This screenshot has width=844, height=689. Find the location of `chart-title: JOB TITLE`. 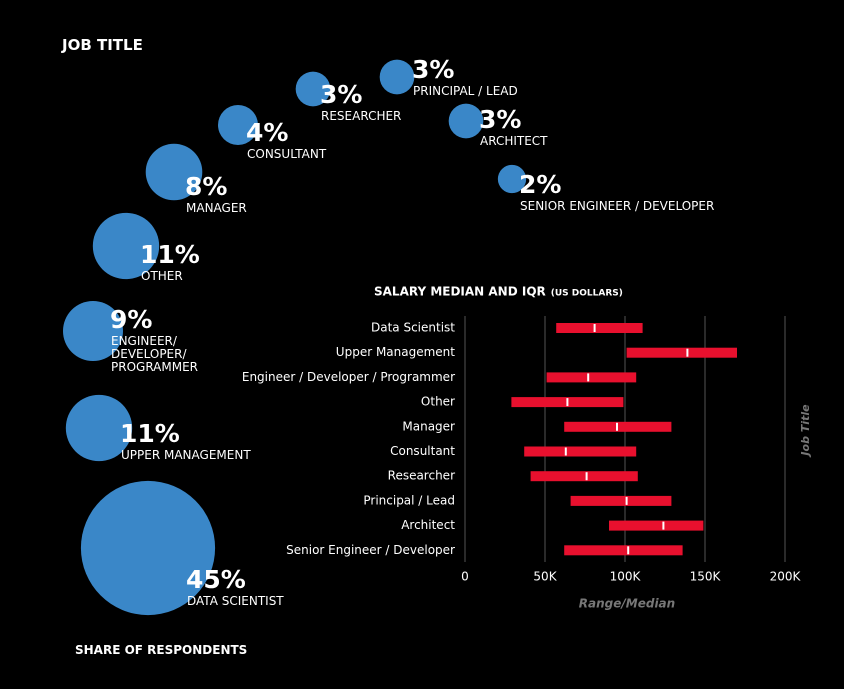

chart-title: JOB TITLE is located at coordinates (102, 45).